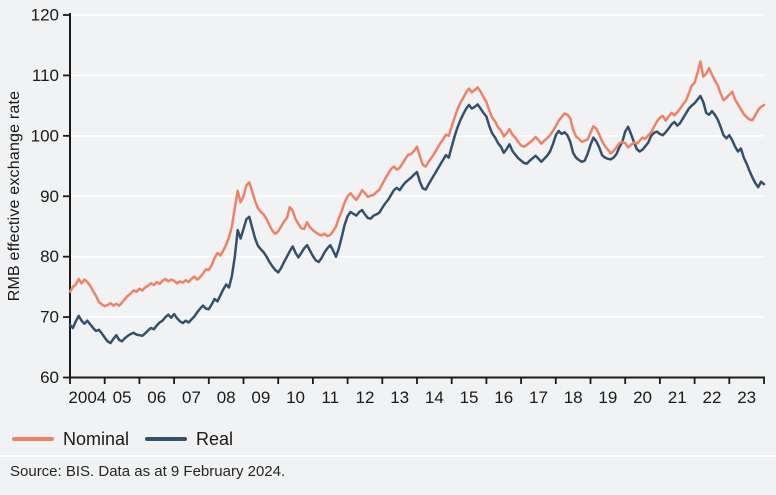 The height and width of the screenshot is (495, 776). I want to click on legend: Nominal Real, so click(122, 439).